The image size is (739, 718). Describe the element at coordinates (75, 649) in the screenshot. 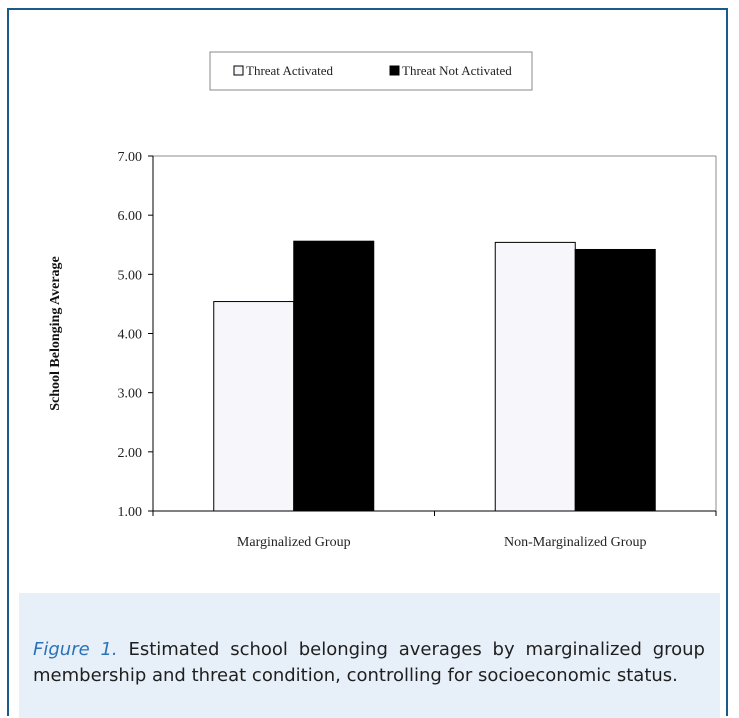

I see `figure-label: Figure 1.` at that location.